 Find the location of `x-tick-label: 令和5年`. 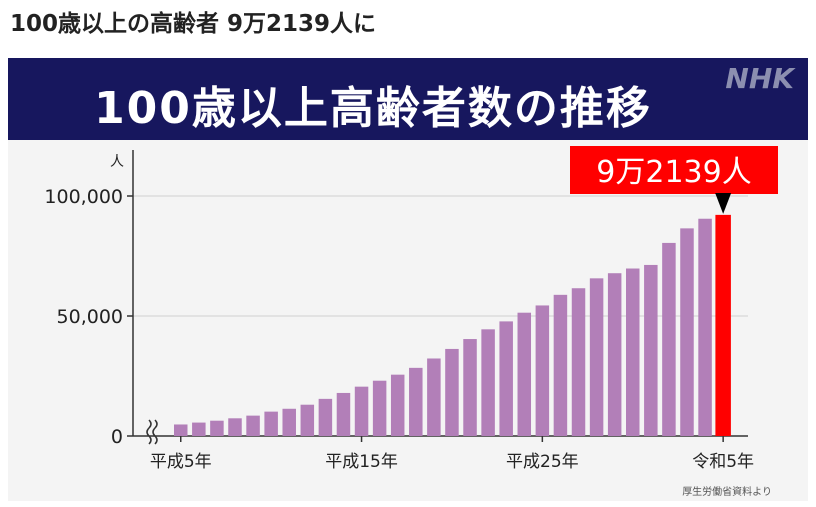

x-tick-label: 令和5年 is located at coordinates (723, 462).